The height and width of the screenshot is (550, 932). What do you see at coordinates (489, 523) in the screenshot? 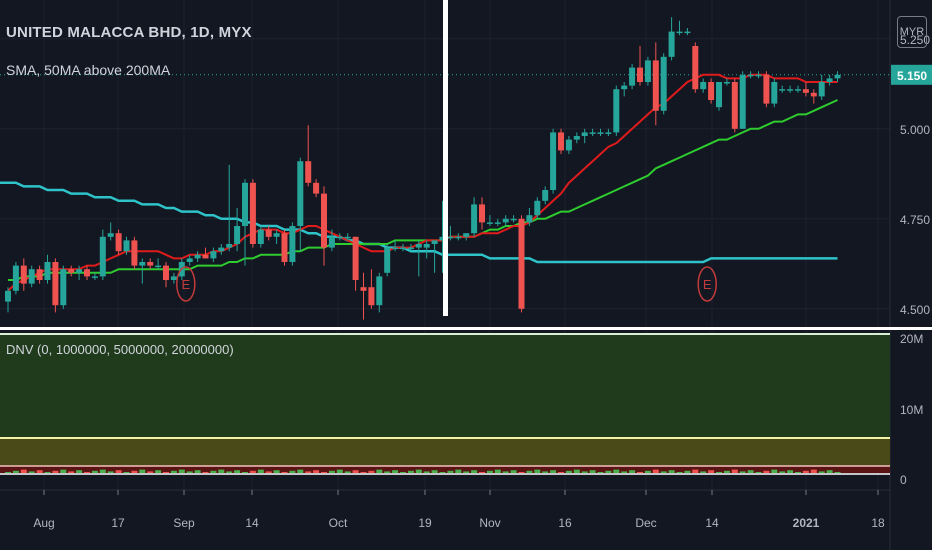
I see `time-tick-label: Nov` at bounding box center [489, 523].